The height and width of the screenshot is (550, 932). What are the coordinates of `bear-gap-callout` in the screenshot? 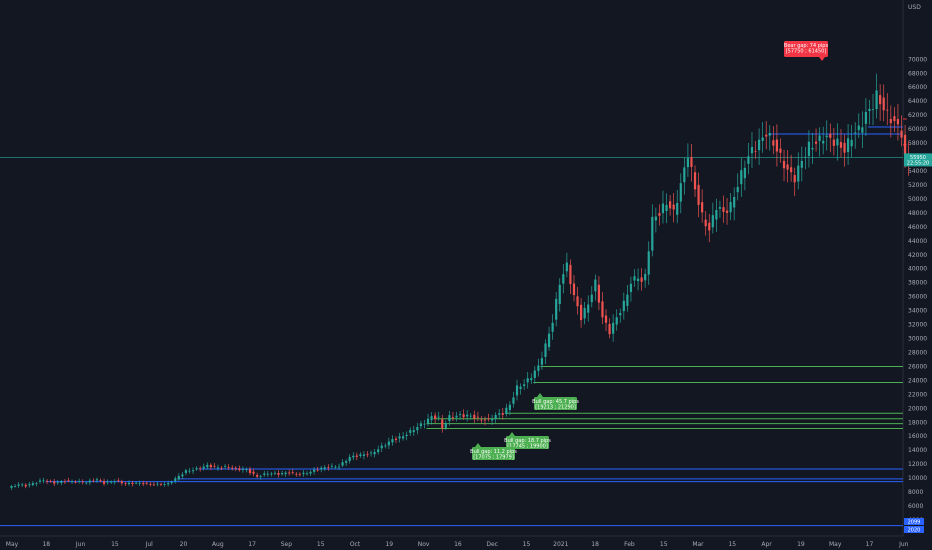 It's located at (806, 49).